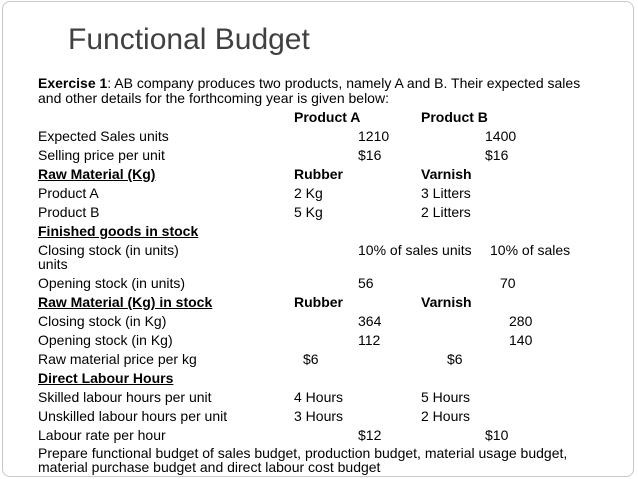 The height and width of the screenshot is (479, 638). I want to click on closing-kg-b: 280, so click(521, 321).